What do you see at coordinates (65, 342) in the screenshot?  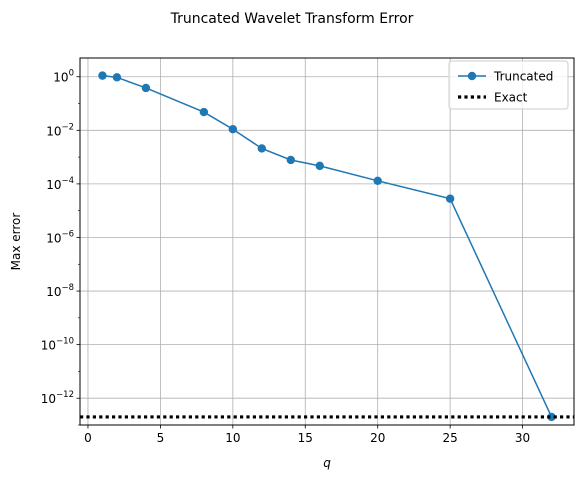 I see `y-tick-exponent: −10` at bounding box center [65, 342].